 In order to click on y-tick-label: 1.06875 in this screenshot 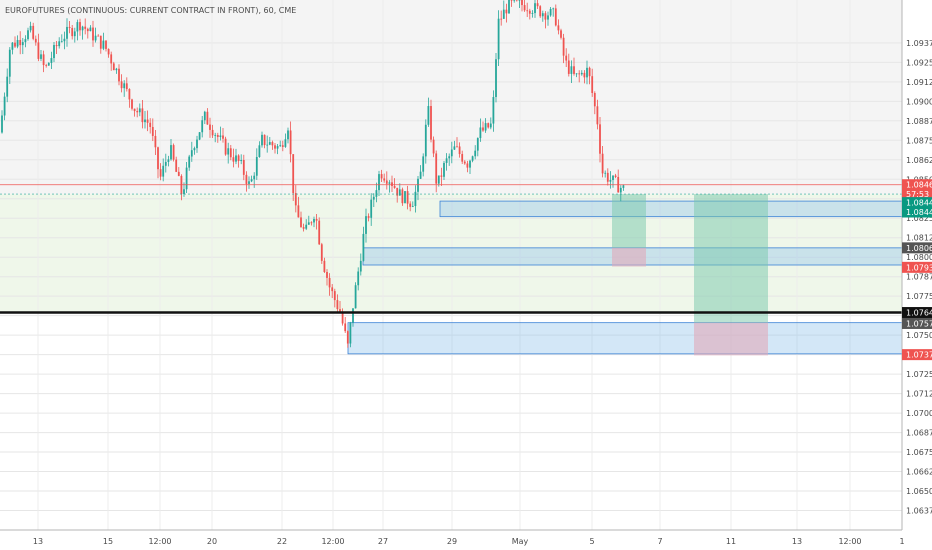, I will do `click(919, 433)`.